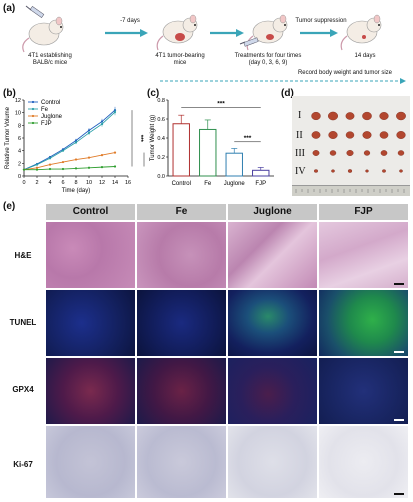  Describe the element at coordinates (9, 206) in the screenshot. I see `panel-e-letter: (e)` at that location.